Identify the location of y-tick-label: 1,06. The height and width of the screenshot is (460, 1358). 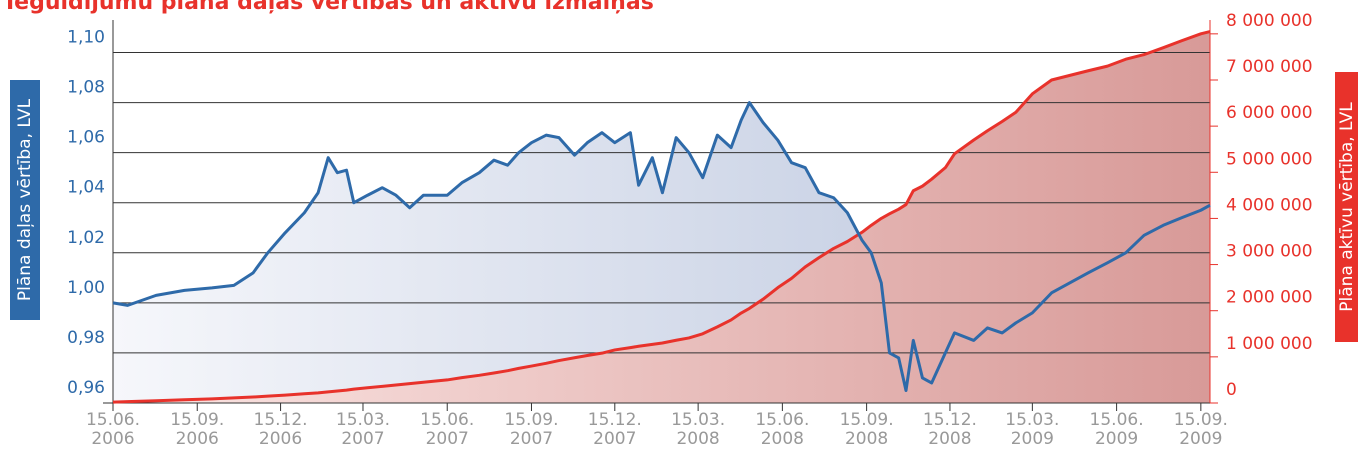
(86, 138).